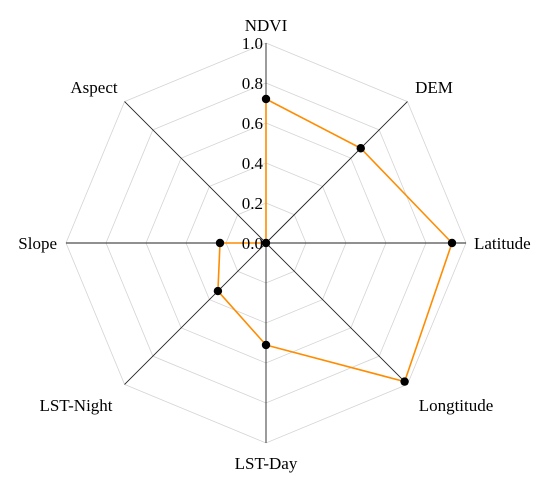 The width and height of the screenshot is (550, 482). What do you see at coordinates (253, 163) in the screenshot?
I see `tick-label: 0.4` at bounding box center [253, 163].